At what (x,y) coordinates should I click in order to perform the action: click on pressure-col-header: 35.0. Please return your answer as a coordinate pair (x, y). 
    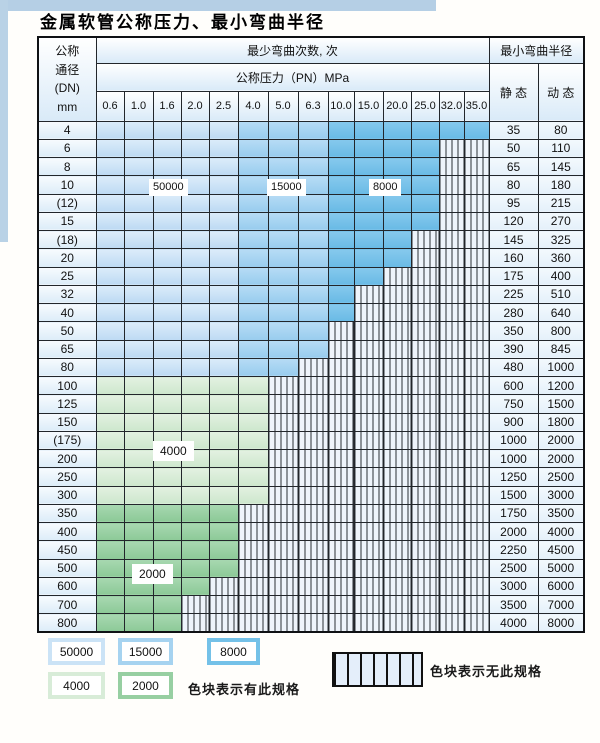
    Looking at the image, I should click on (476, 106).